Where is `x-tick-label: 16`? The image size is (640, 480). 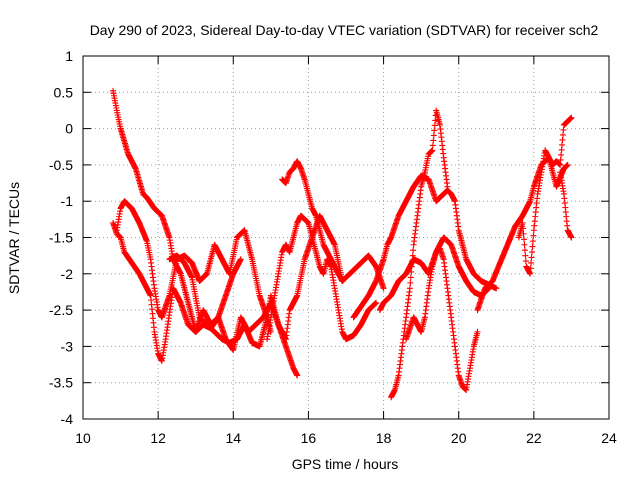 x-tick-label: 16 is located at coordinates (309, 438).